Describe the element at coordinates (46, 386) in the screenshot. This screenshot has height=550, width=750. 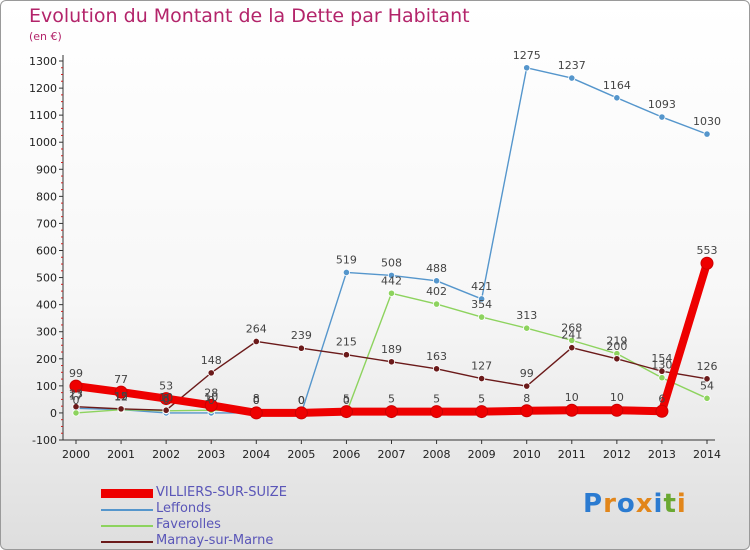
I see `y-tick-label: 100` at that location.